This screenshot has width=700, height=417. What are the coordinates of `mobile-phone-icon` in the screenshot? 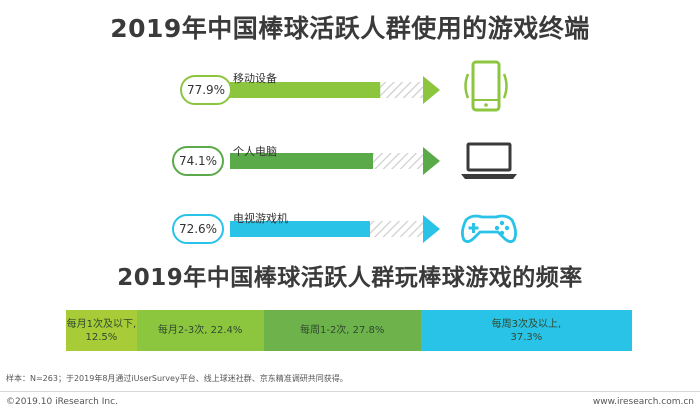 It's located at (486, 86).